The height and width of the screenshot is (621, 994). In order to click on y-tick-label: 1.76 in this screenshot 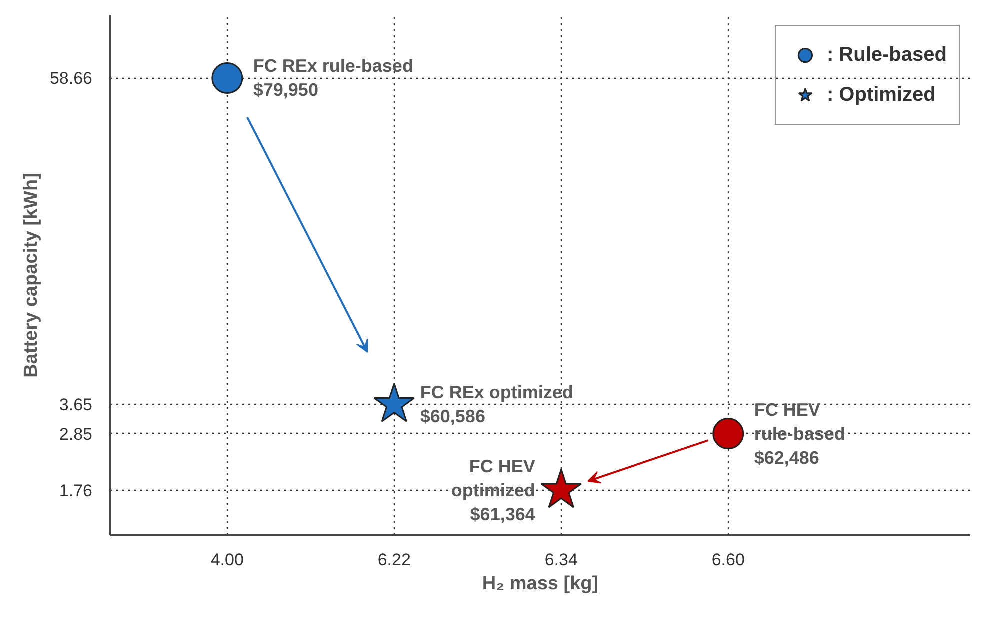, I will do `click(76, 490)`.